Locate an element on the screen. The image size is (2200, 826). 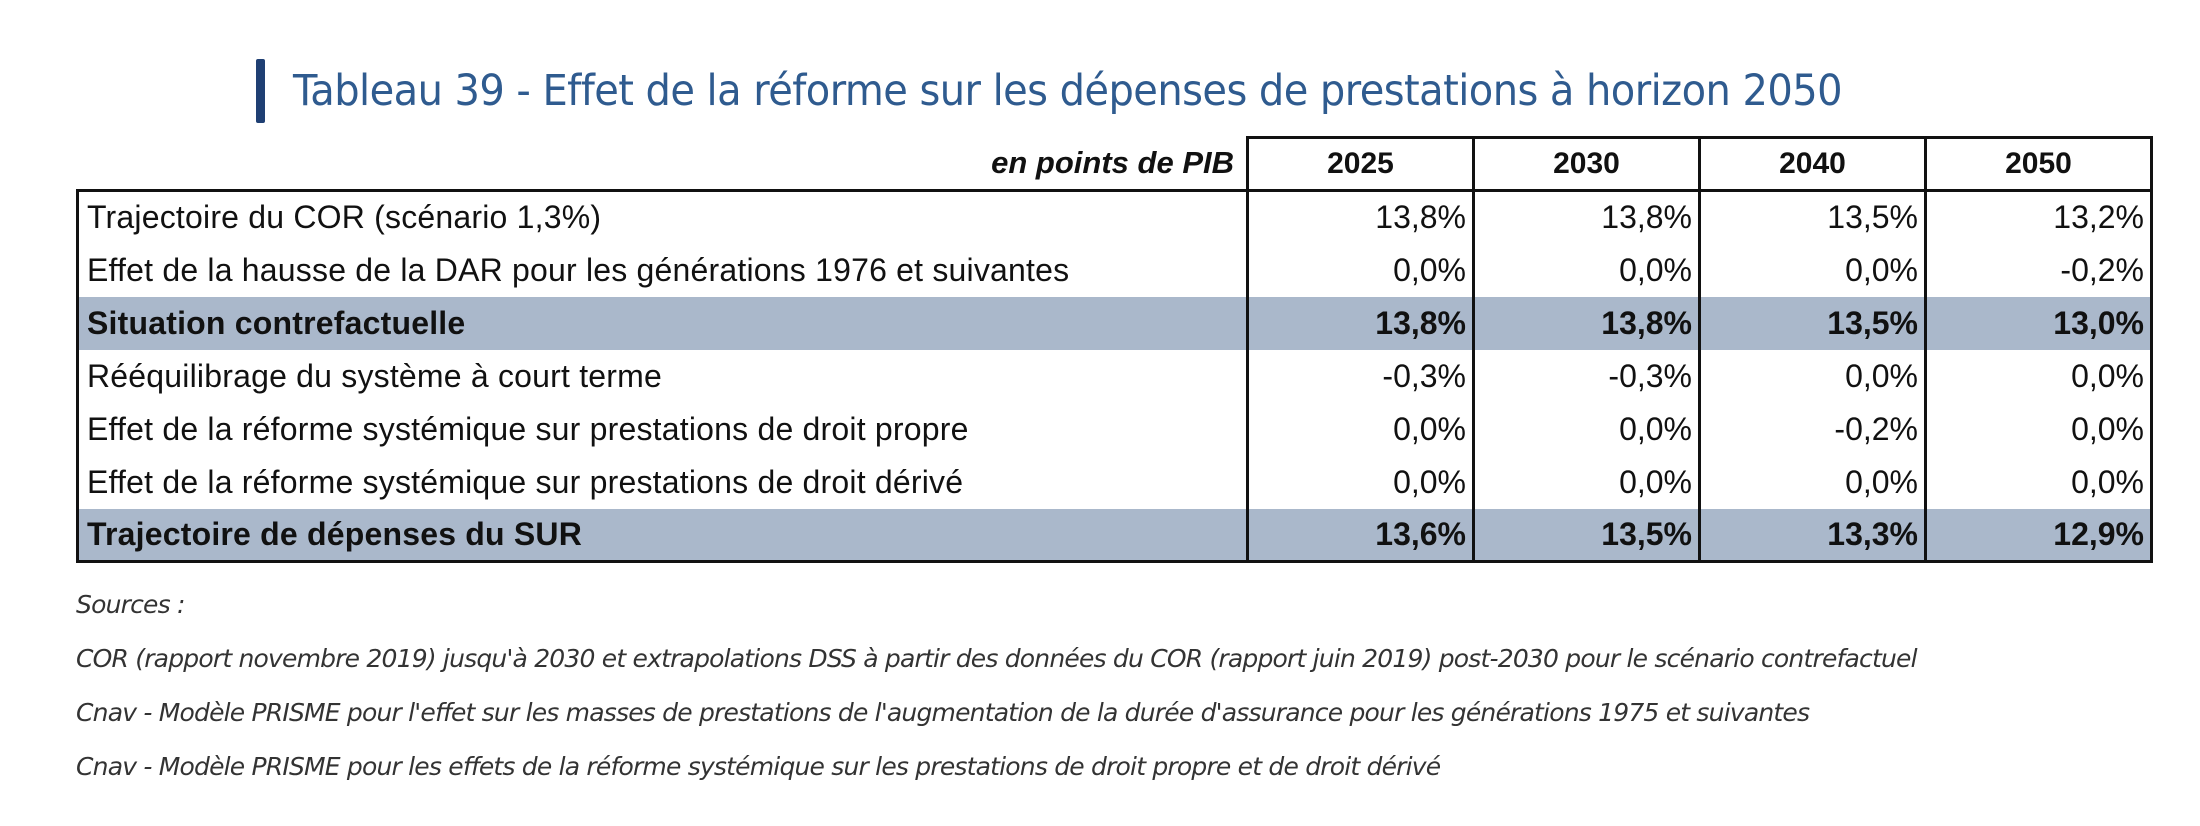
row-label: Situation contrefactuelle is located at coordinates (662, 323).